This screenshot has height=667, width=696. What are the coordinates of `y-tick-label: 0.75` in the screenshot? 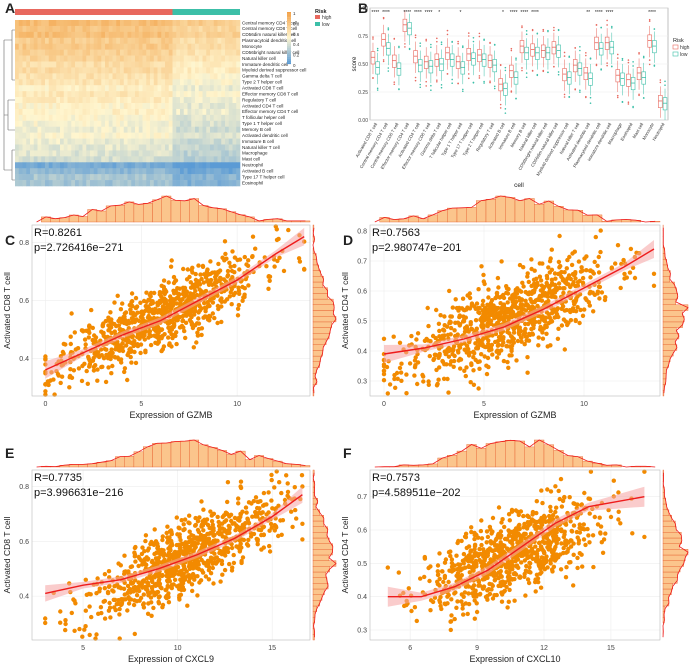 It's located at (363, 37).